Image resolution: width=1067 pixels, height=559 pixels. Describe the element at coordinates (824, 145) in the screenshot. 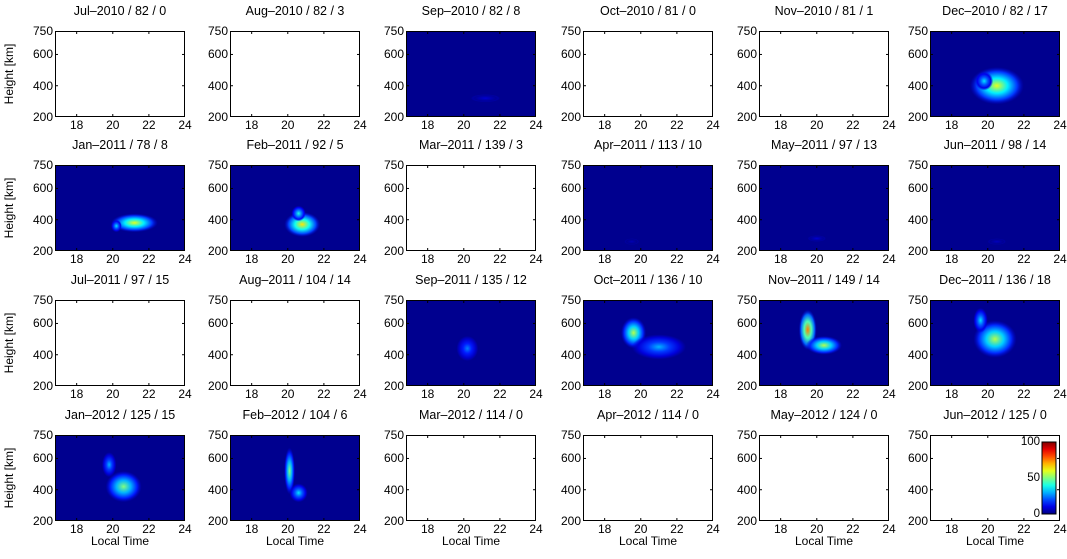

I see `panel-title: May–2011 / 97 / 13` at that location.